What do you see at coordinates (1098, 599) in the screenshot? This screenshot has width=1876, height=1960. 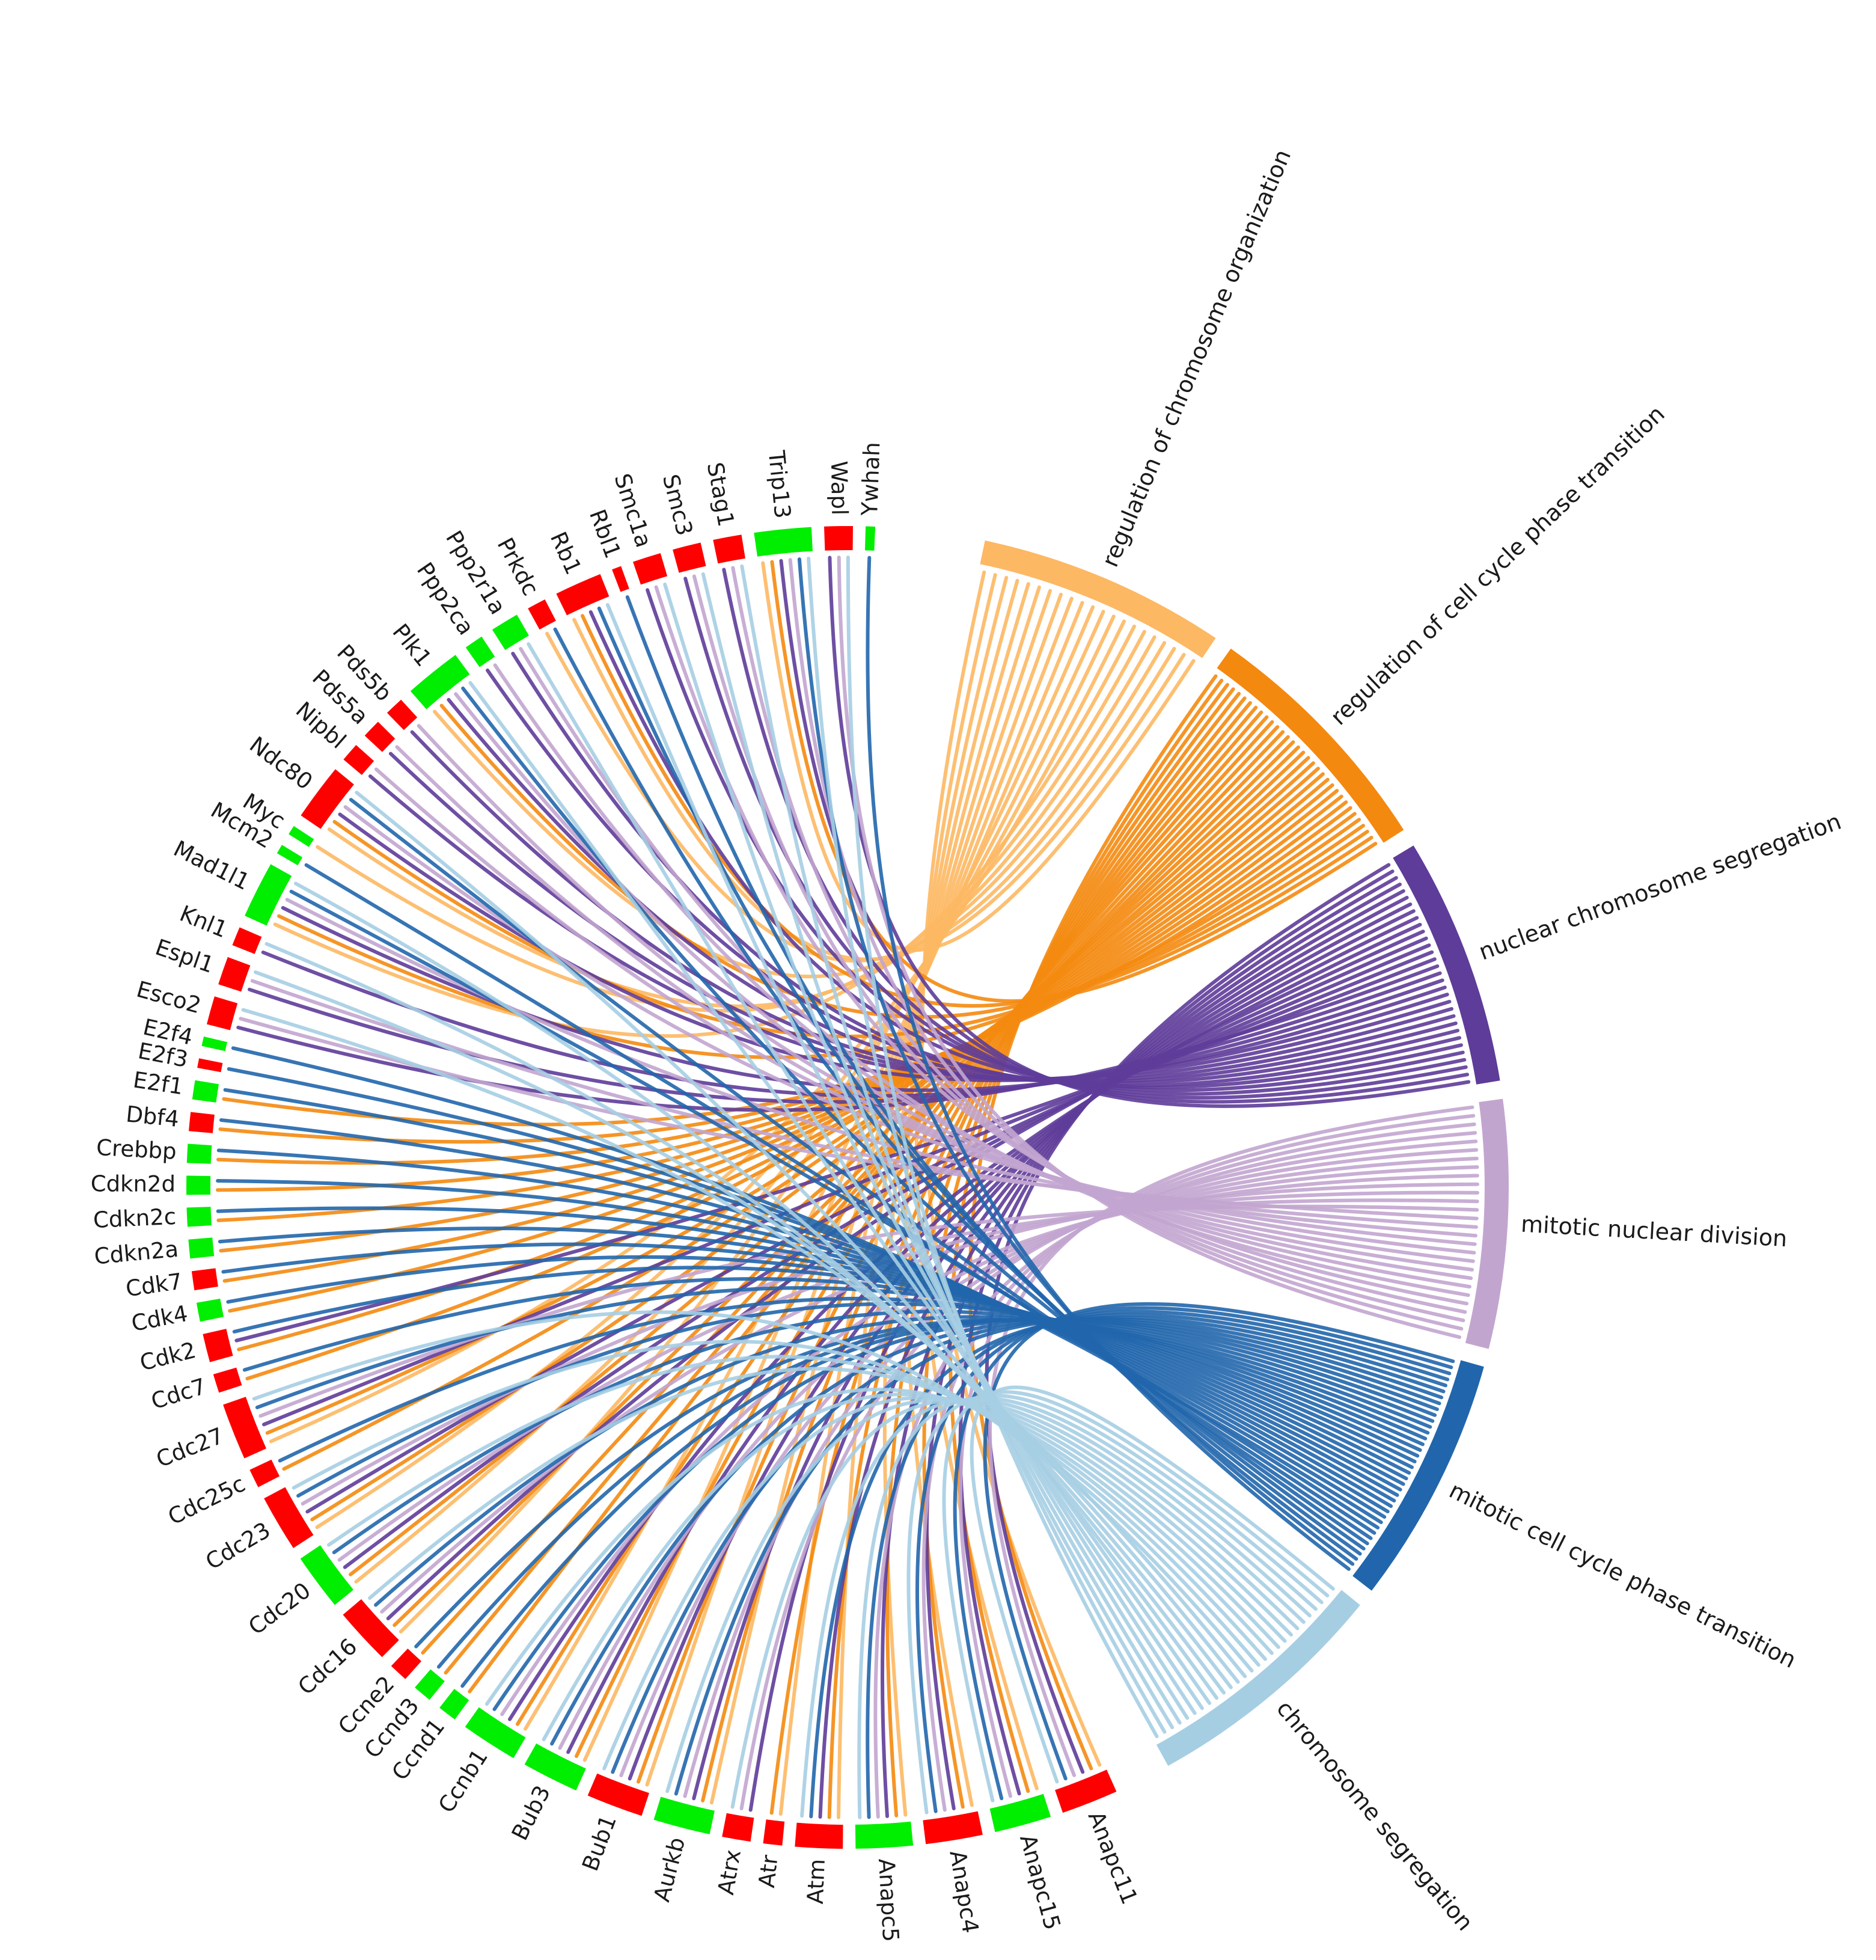 I see `term-arc-regulation-of-chromosome-organization` at bounding box center [1098, 599].